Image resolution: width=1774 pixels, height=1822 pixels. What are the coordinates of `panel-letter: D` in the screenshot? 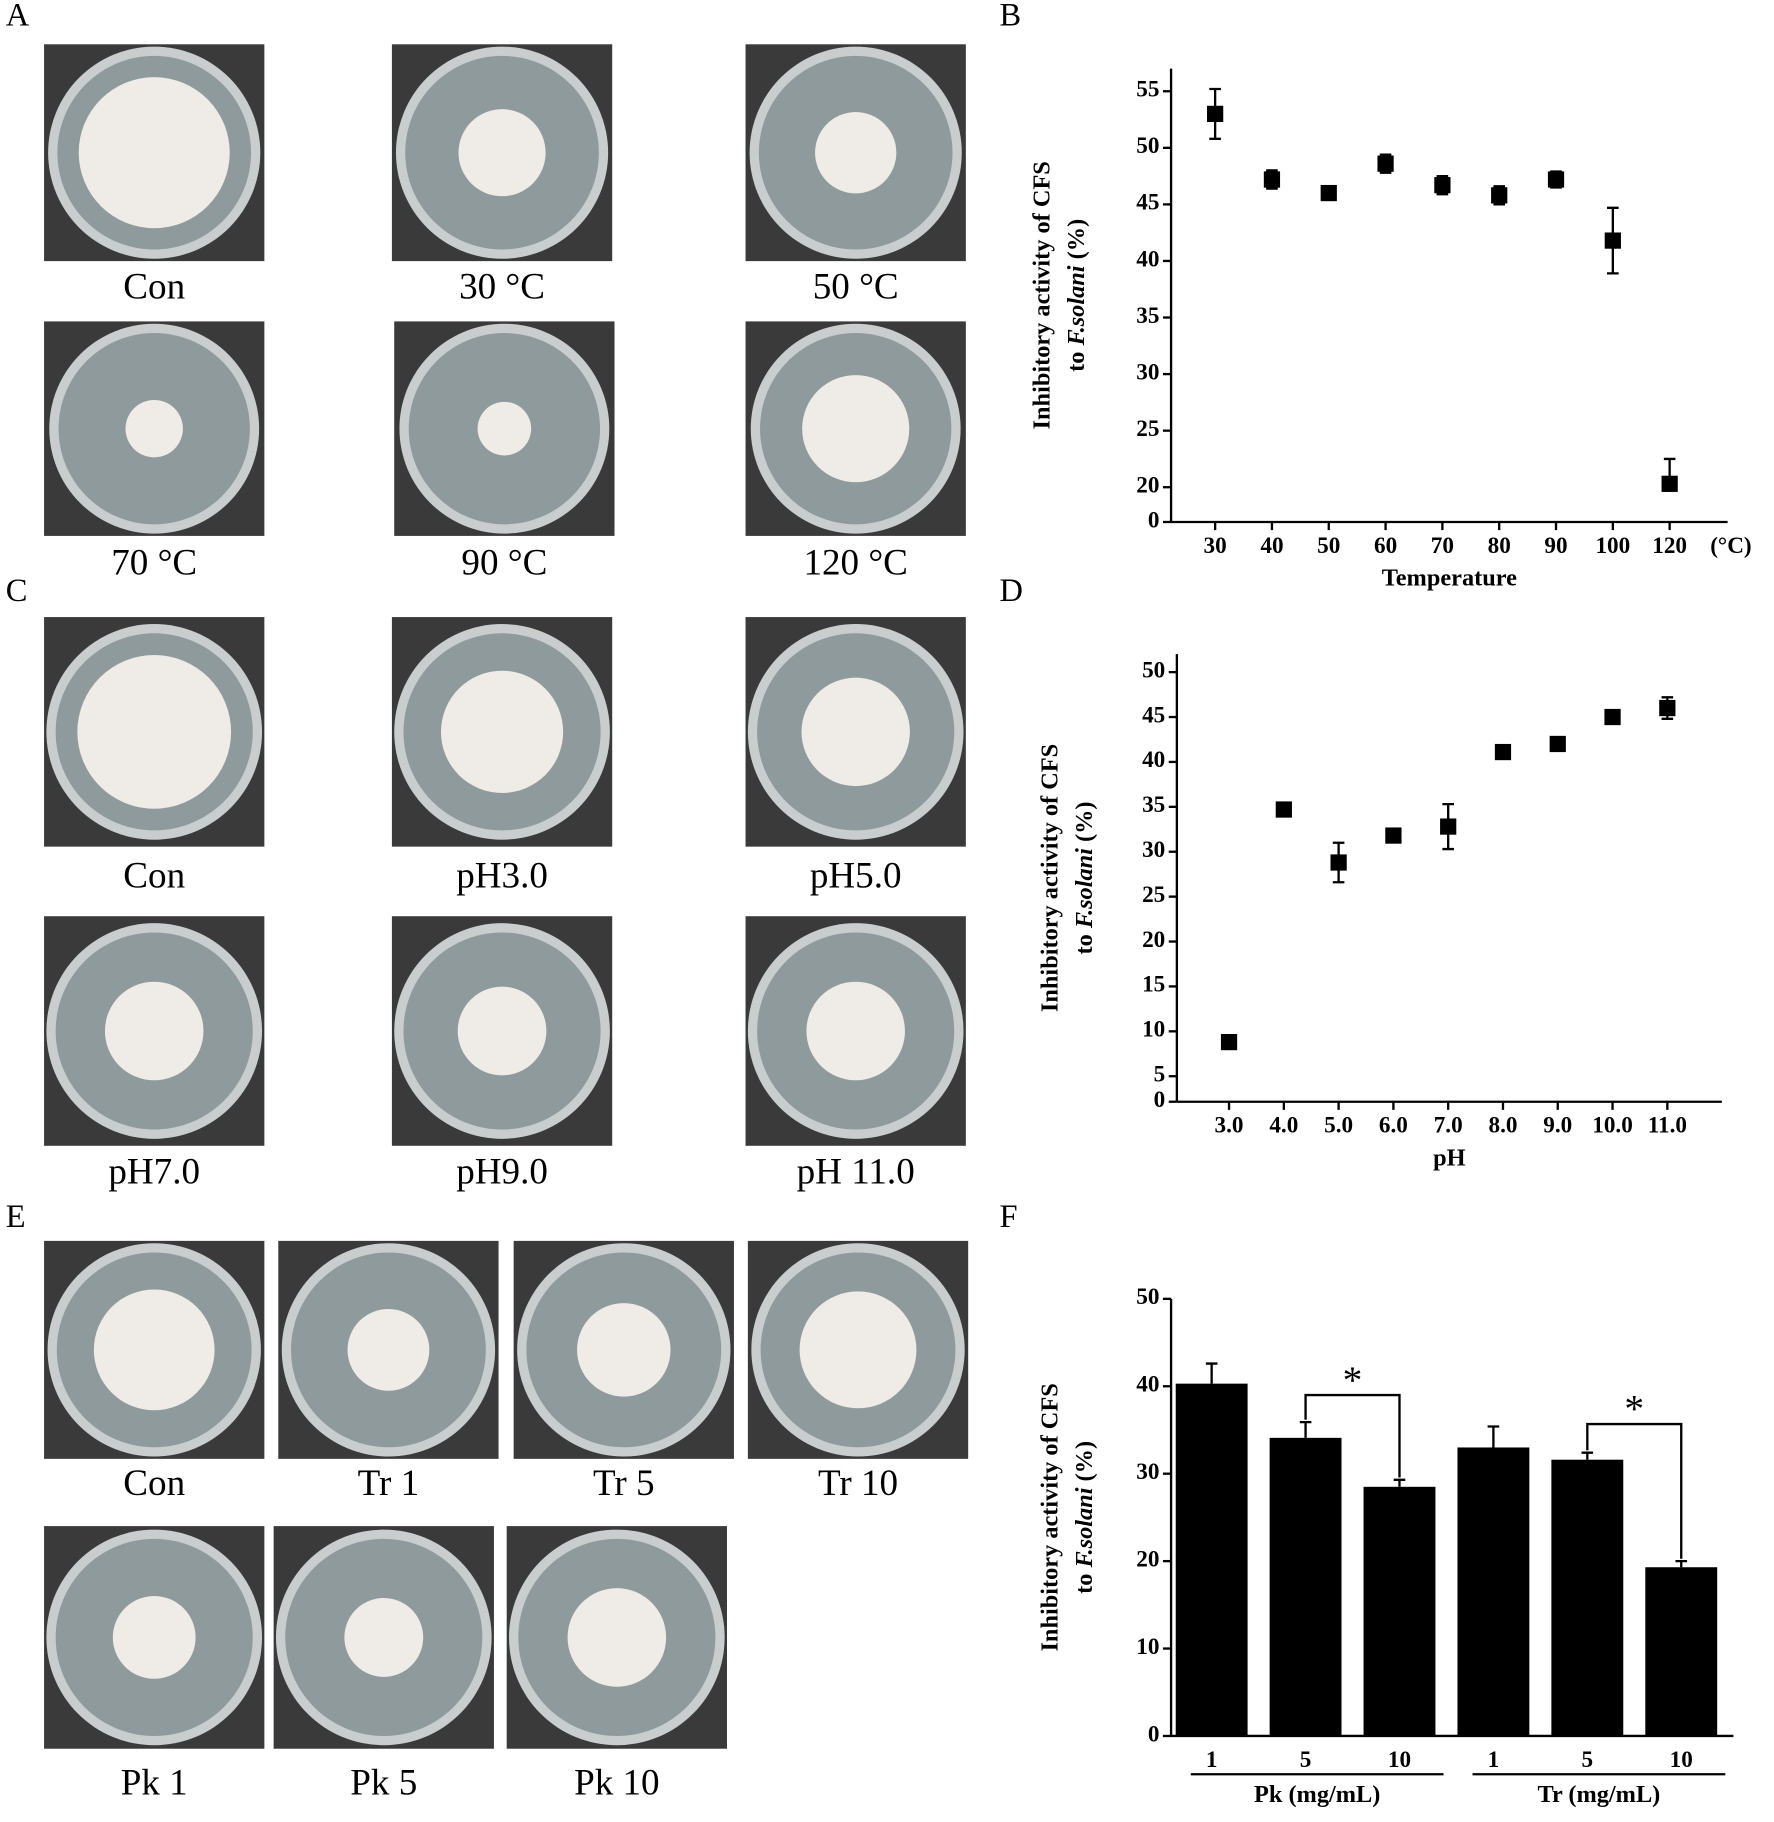 It's located at (1010, 591).